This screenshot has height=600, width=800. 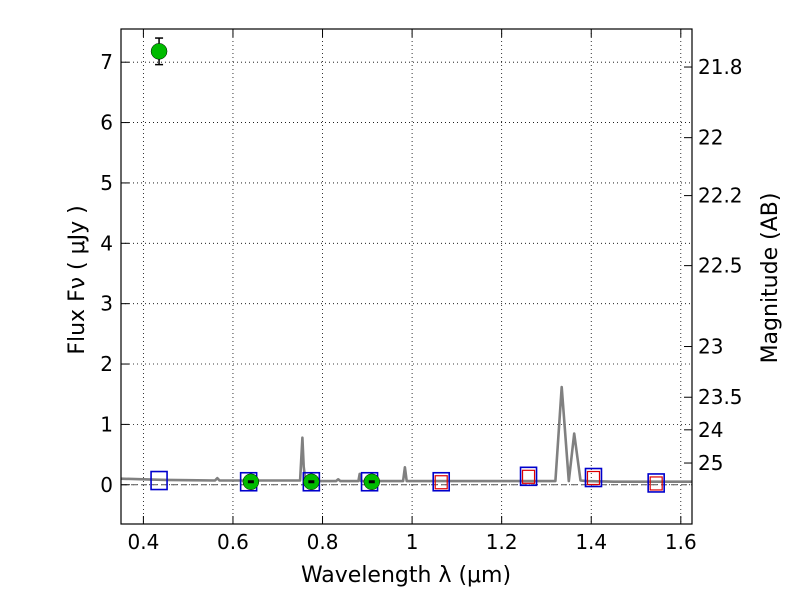 I want to click on y-axis-ticks: 0 1 2 3 4 5 6 7, so click(x=114, y=273).